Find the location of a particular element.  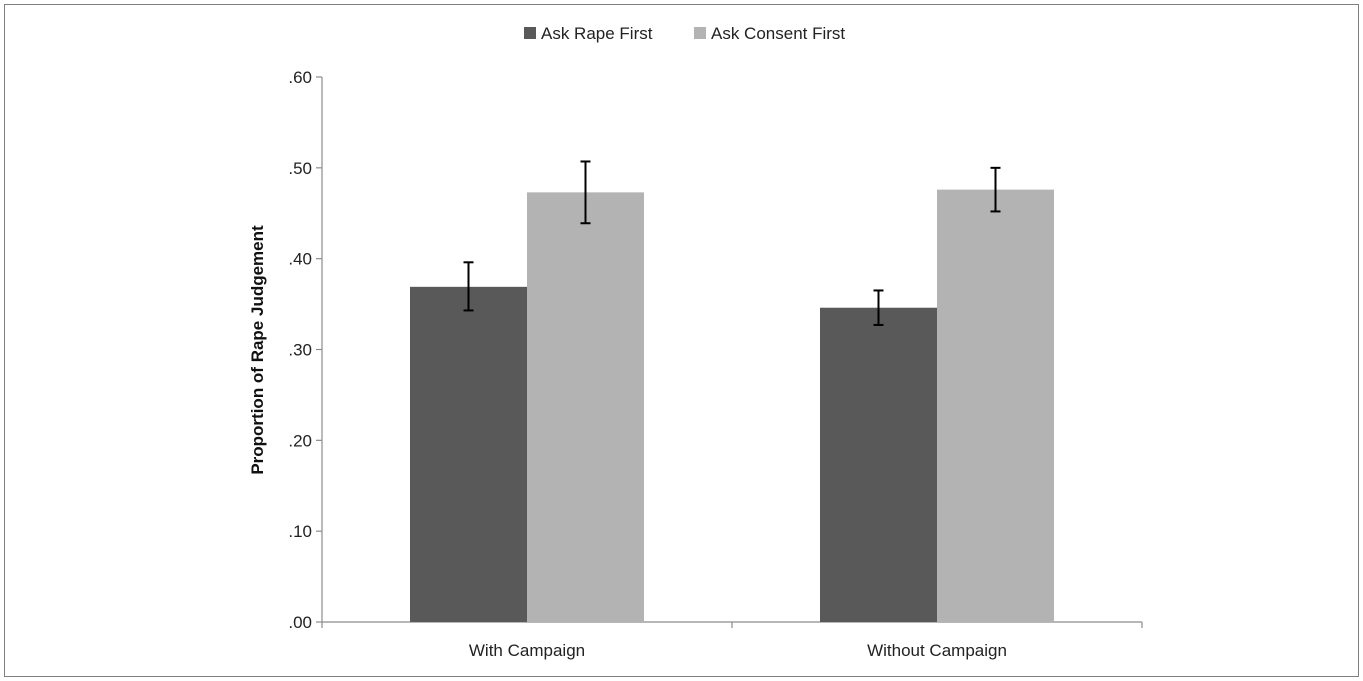

y-tick-label: .30 is located at coordinates (300, 350).